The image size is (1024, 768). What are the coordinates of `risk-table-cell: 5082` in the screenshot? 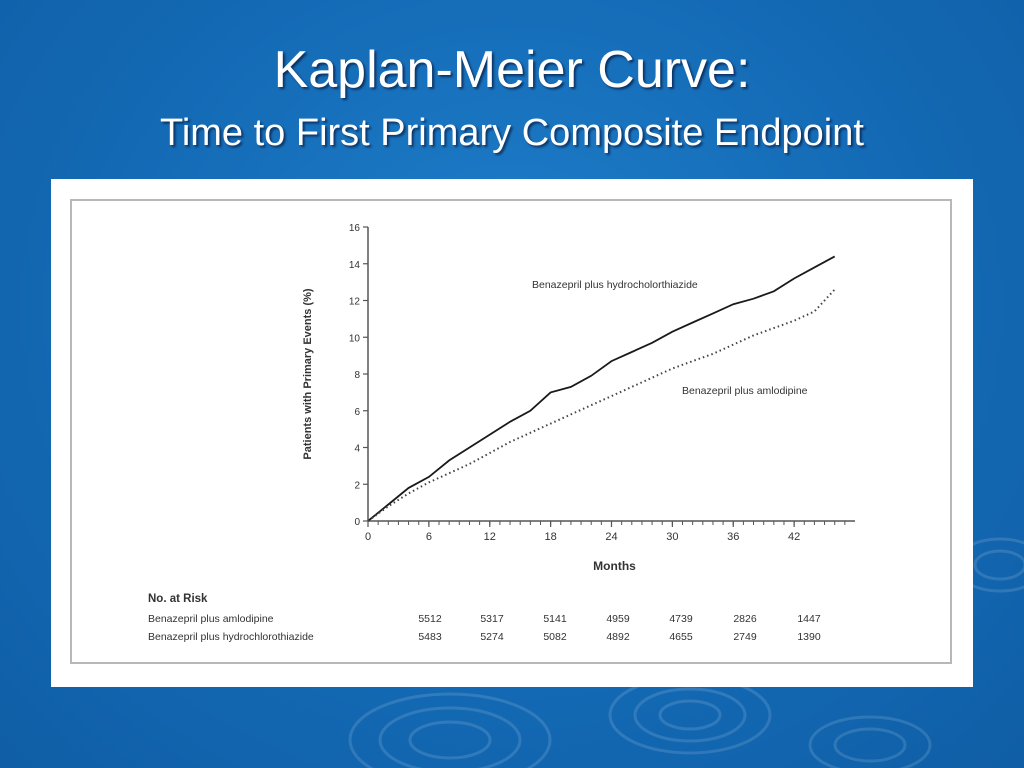 It's located at (555, 637).